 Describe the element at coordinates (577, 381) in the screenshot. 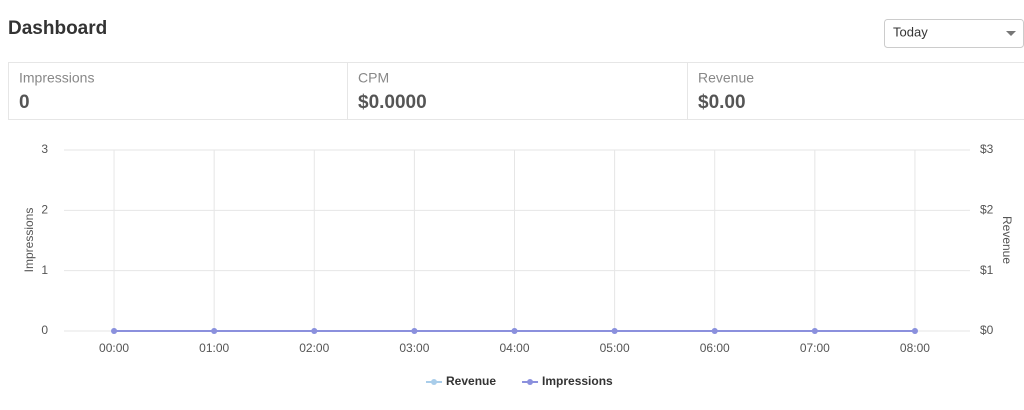

I see `legend-label: Impressions` at that location.